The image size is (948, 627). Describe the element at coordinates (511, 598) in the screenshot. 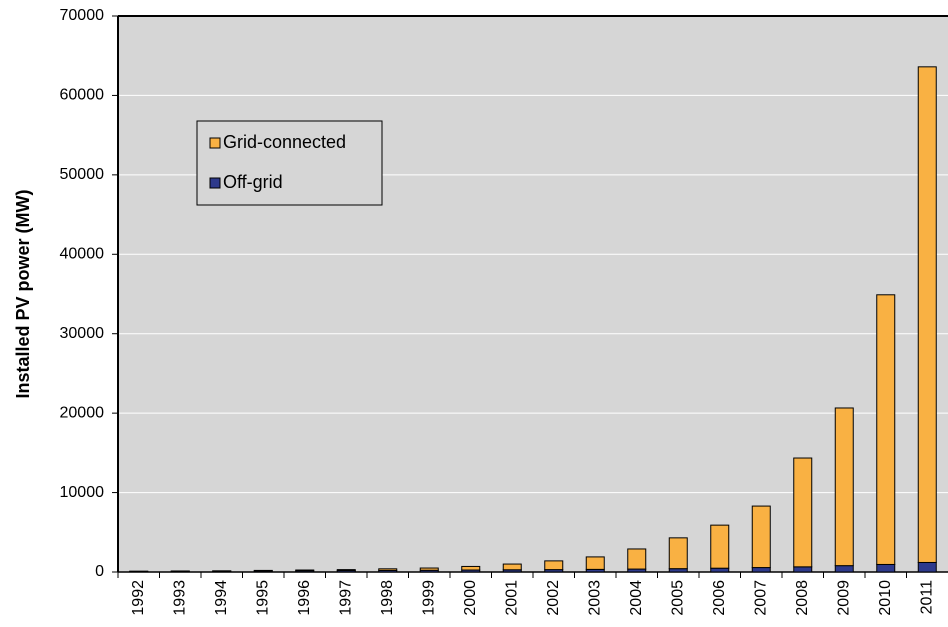

I see `x-tick-label: 2001` at that location.